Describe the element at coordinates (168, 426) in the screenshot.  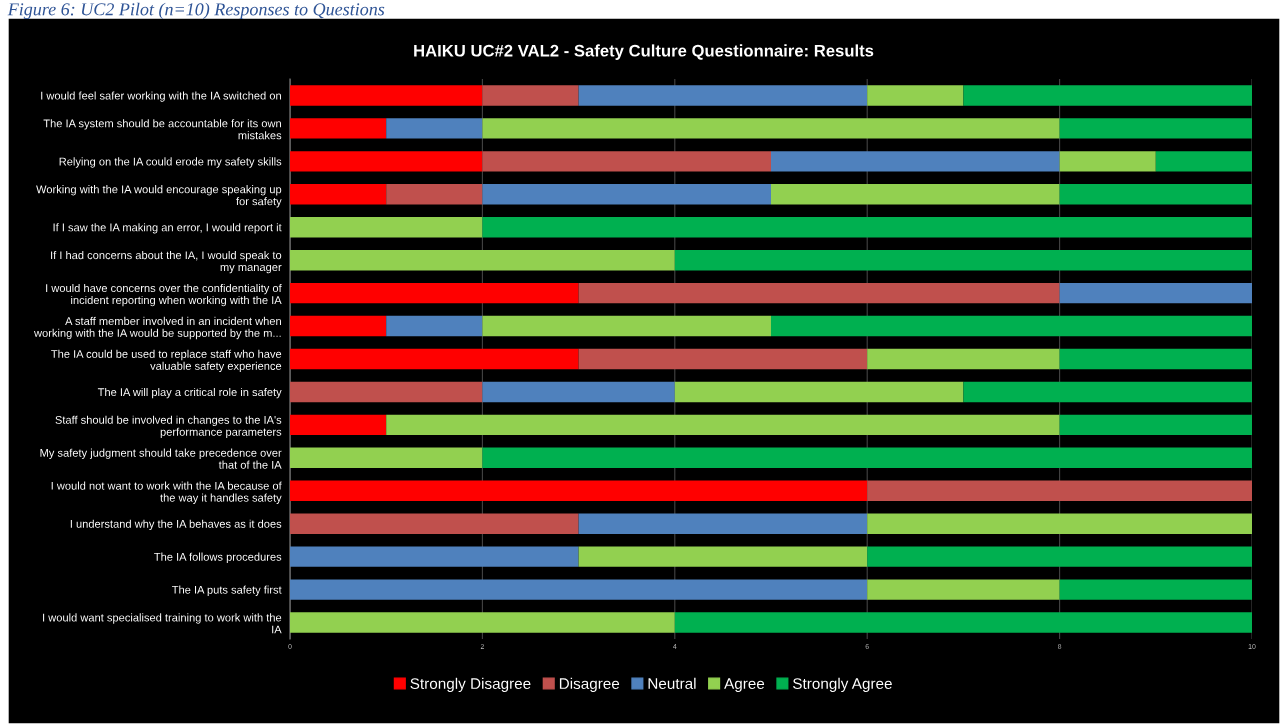
I see `y-tick-label: Staff should be involved in changes to the IA's performance parameters` at that location.